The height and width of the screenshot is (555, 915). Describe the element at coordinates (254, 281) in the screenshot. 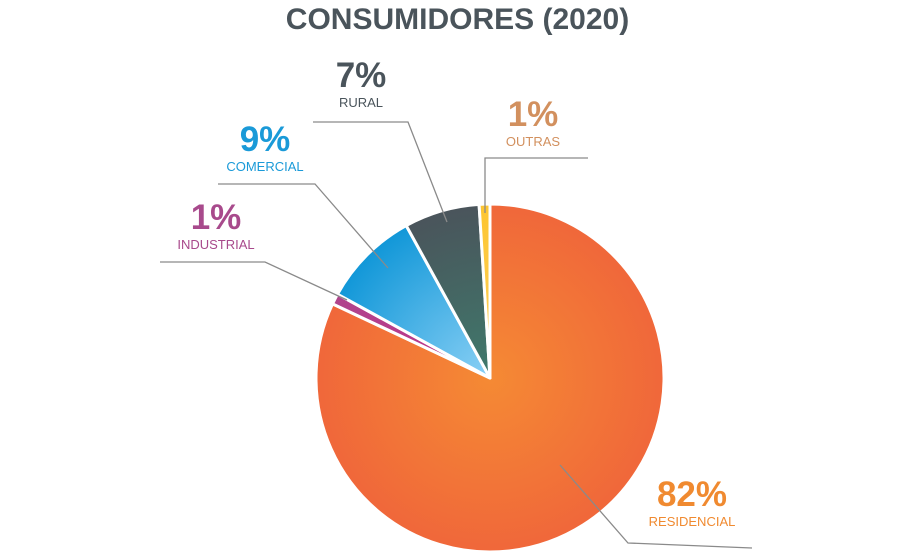

I see `leader-line-industrial` at that location.